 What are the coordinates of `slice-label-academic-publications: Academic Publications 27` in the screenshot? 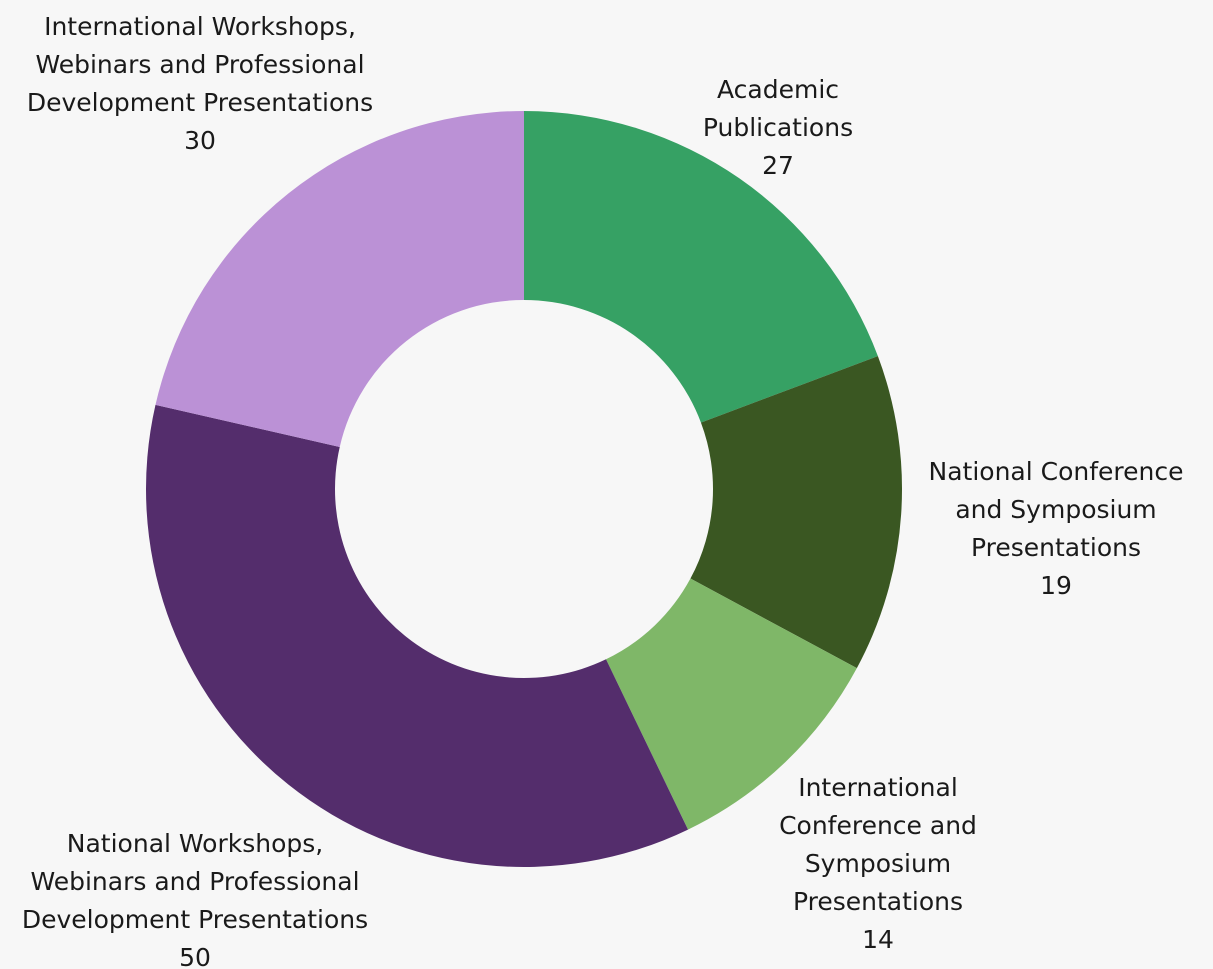 It's located at (778, 127).